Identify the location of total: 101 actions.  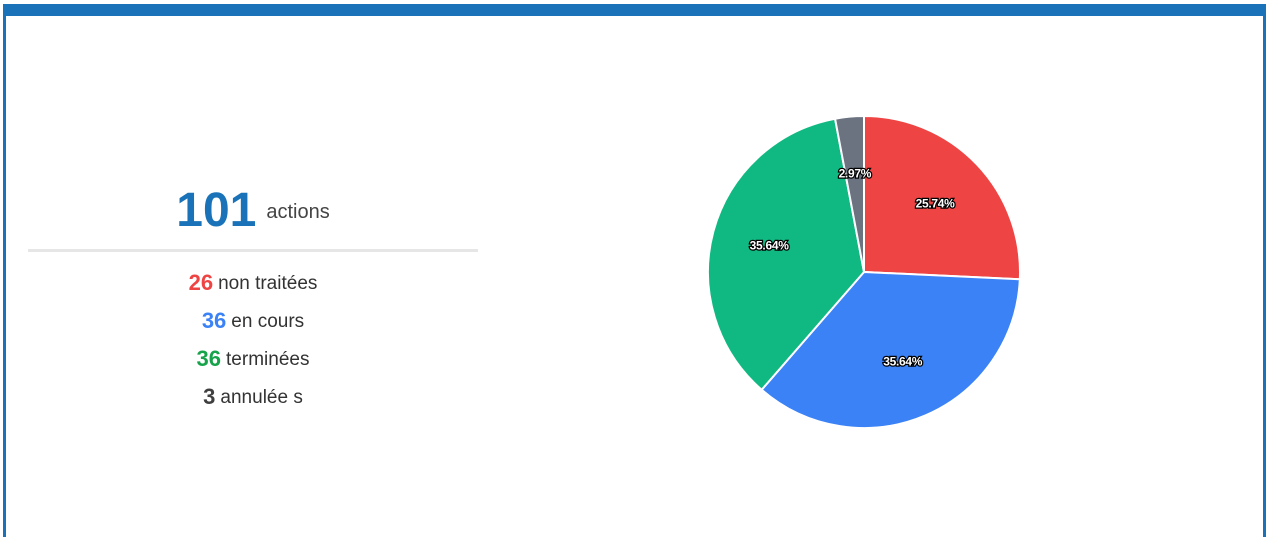
(252, 210).